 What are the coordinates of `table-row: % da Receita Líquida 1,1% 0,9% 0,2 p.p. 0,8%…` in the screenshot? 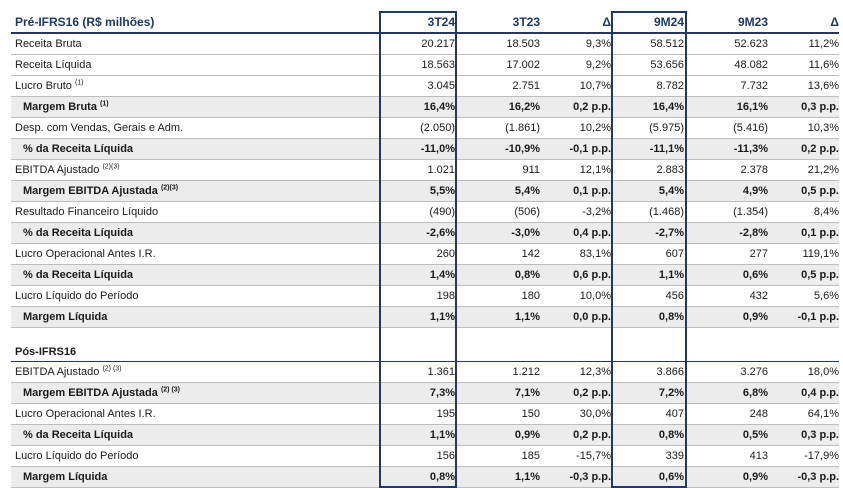 It's located at (425, 435).